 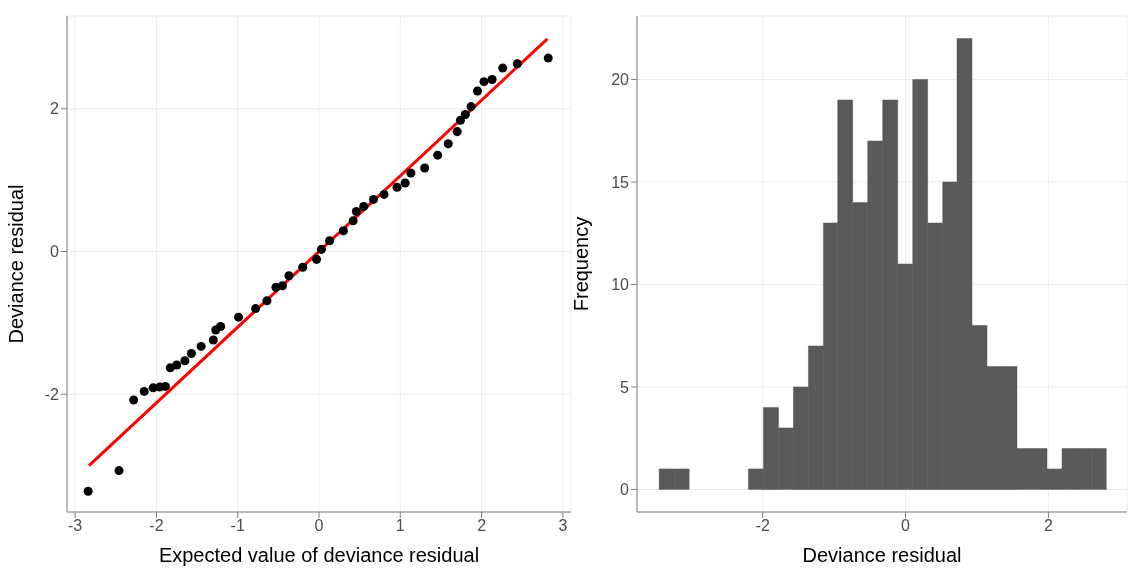 What do you see at coordinates (400, 526) in the screenshot?
I see `x-tick-label: 1` at bounding box center [400, 526].